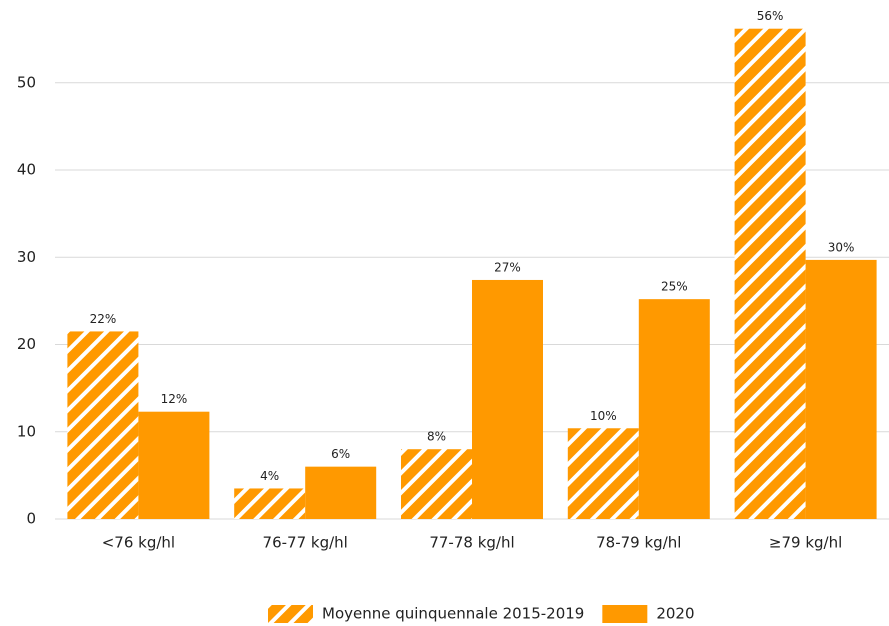 Image resolution: width=889 pixels, height=626 pixels. What do you see at coordinates (805, 543) in the screenshot?
I see `x-tick-label: ≥79 kg/hl` at bounding box center [805, 543].